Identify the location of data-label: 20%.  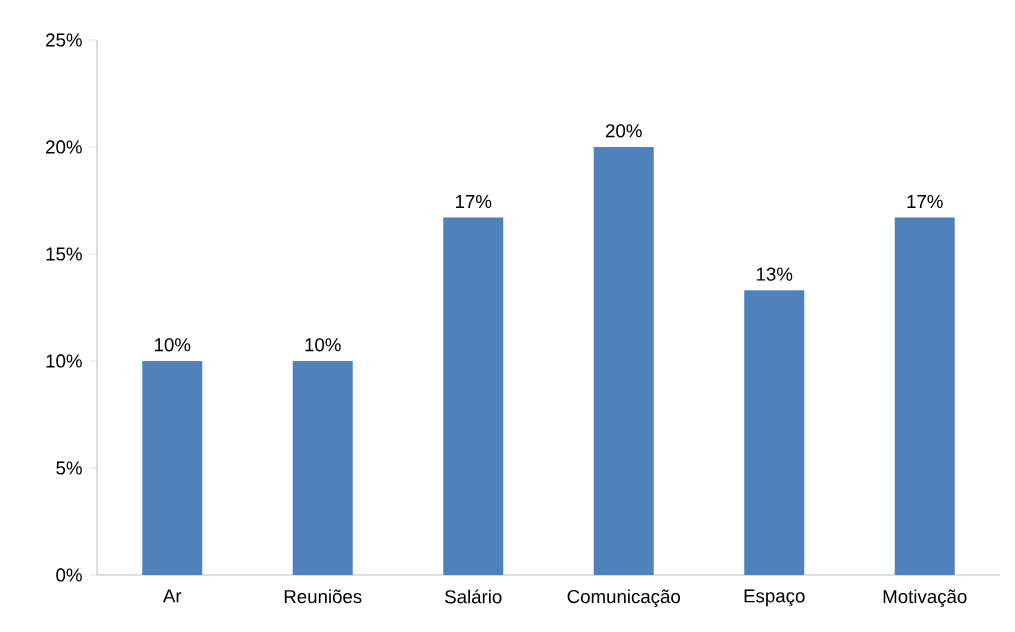
(624, 131).